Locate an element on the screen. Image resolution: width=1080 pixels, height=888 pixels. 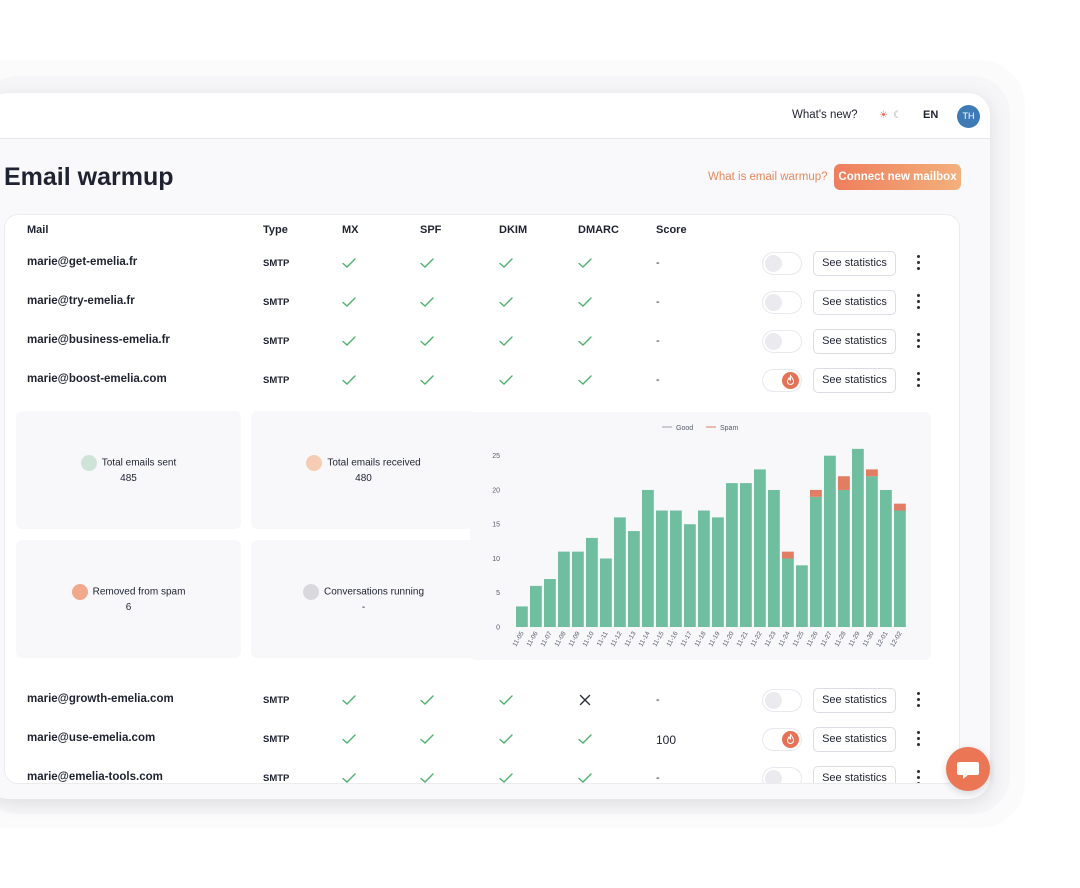
page-title: Email warmup is located at coordinates (89, 177).